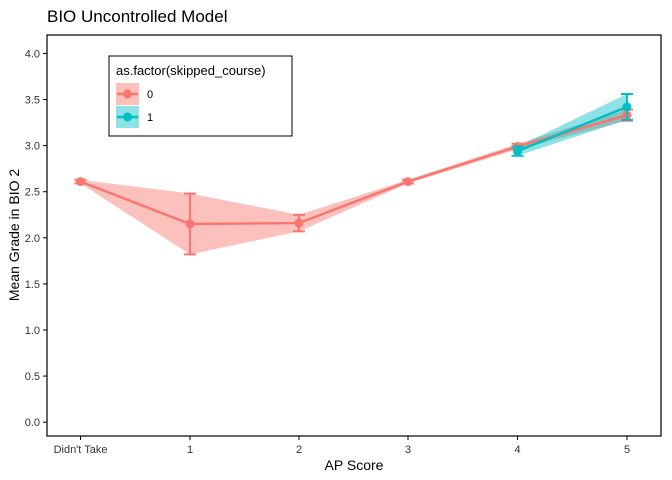  I want to click on y-axis: 0.0 0.5 1.0 1.5 2.0 2.5 3.0 3.5 4.0, so click(36, 238).